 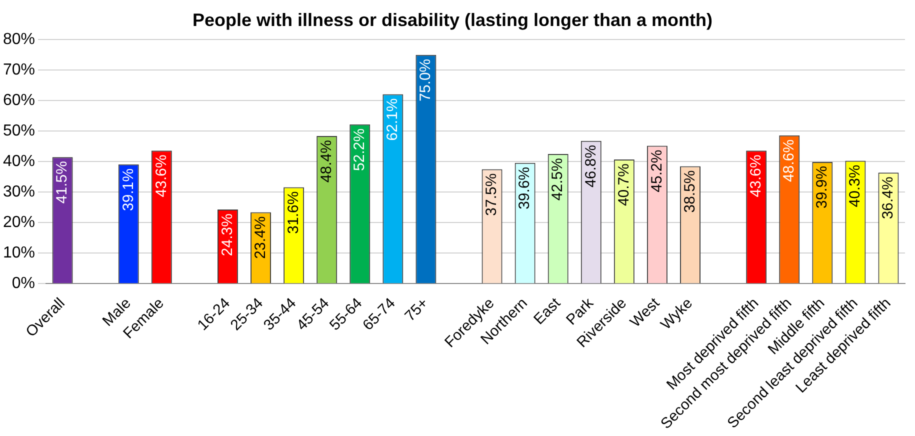 I want to click on y-tick-label: 20%, so click(x=19, y=223).